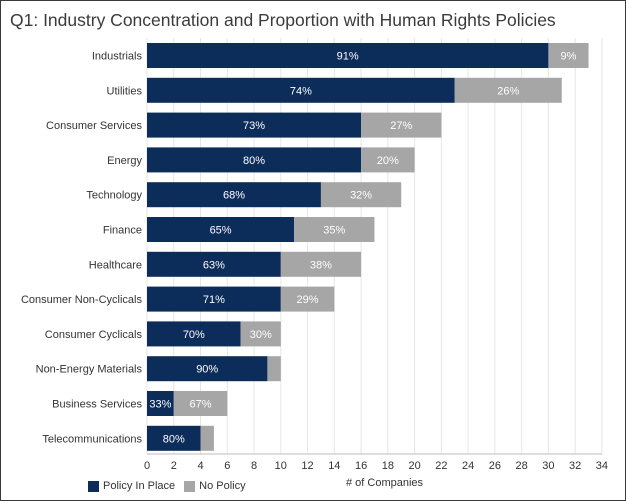 The image size is (626, 501). I want to click on data-label-no-policy: 9%, so click(569, 57).